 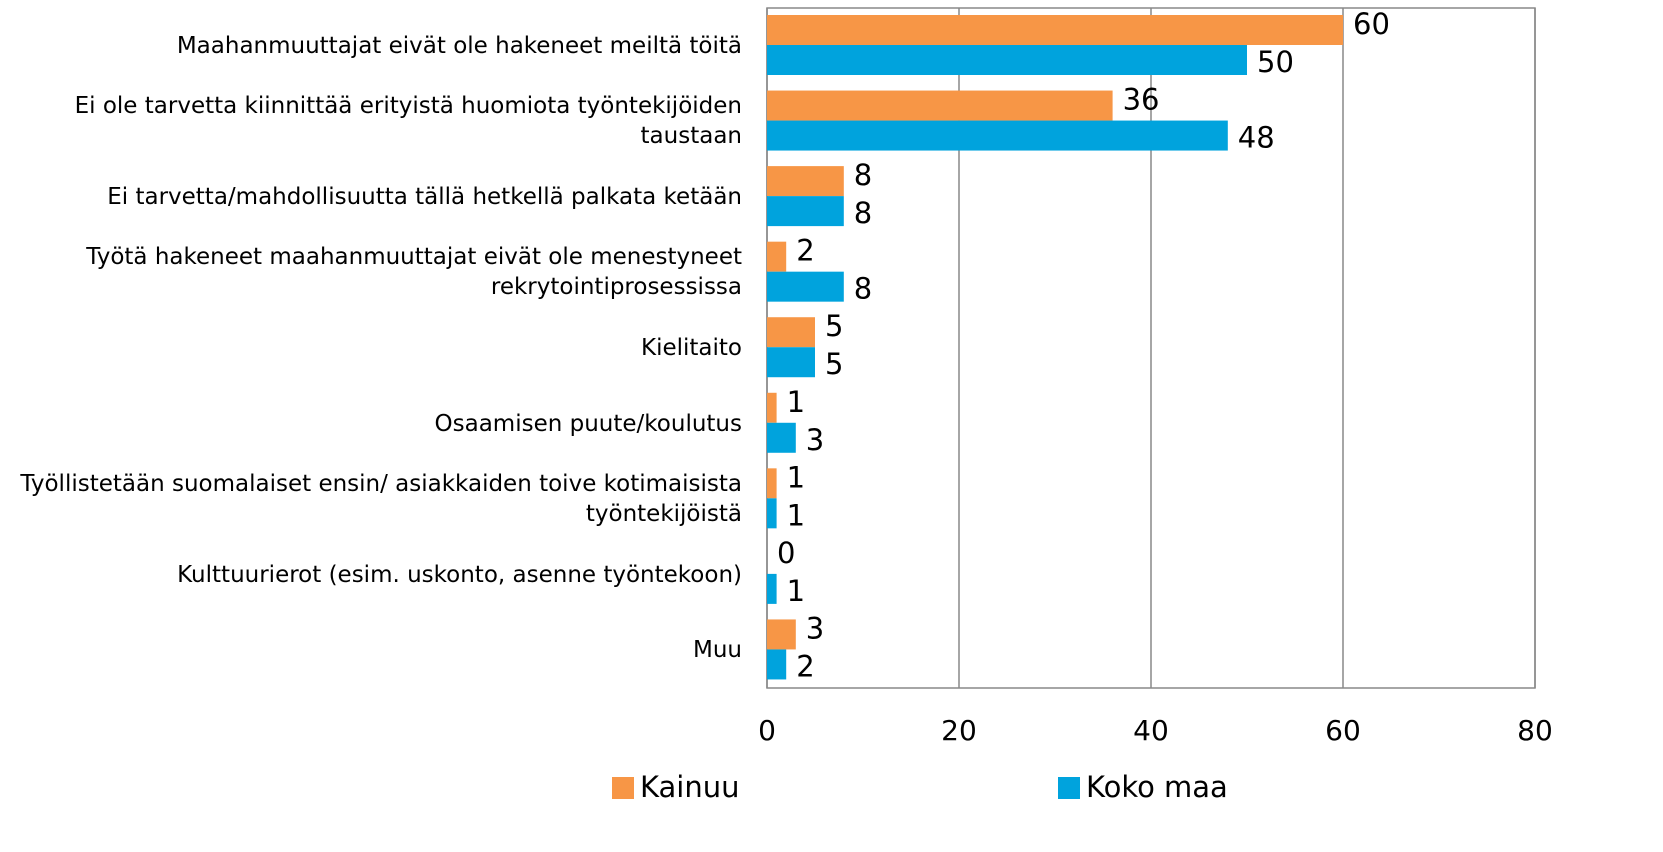 What do you see at coordinates (1343, 730) in the screenshot?
I see `x-tick-label: 60` at bounding box center [1343, 730].